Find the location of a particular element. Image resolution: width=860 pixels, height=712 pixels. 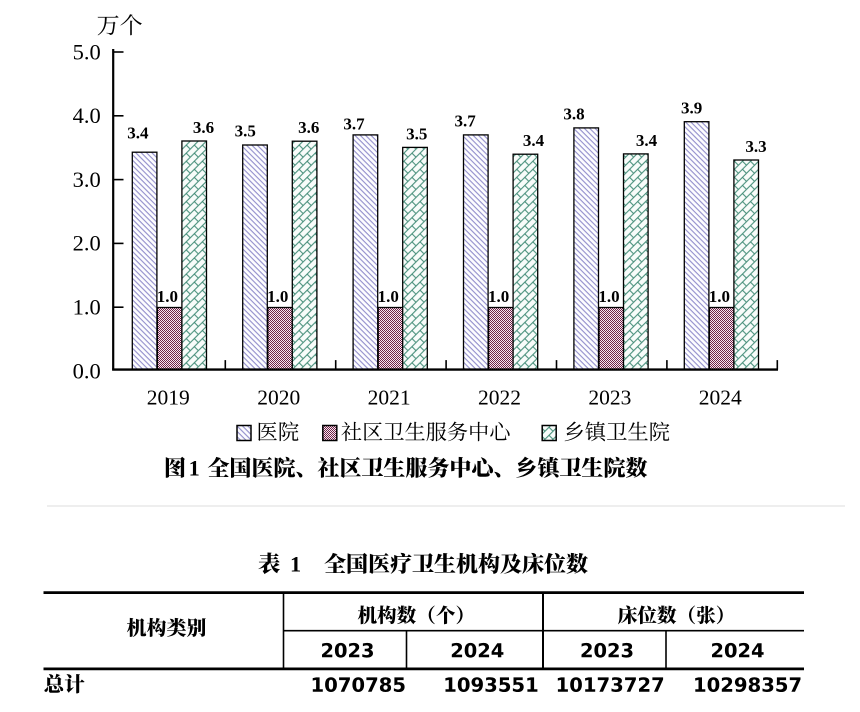

svg-text: 3.3 is located at coordinates (755, 146).